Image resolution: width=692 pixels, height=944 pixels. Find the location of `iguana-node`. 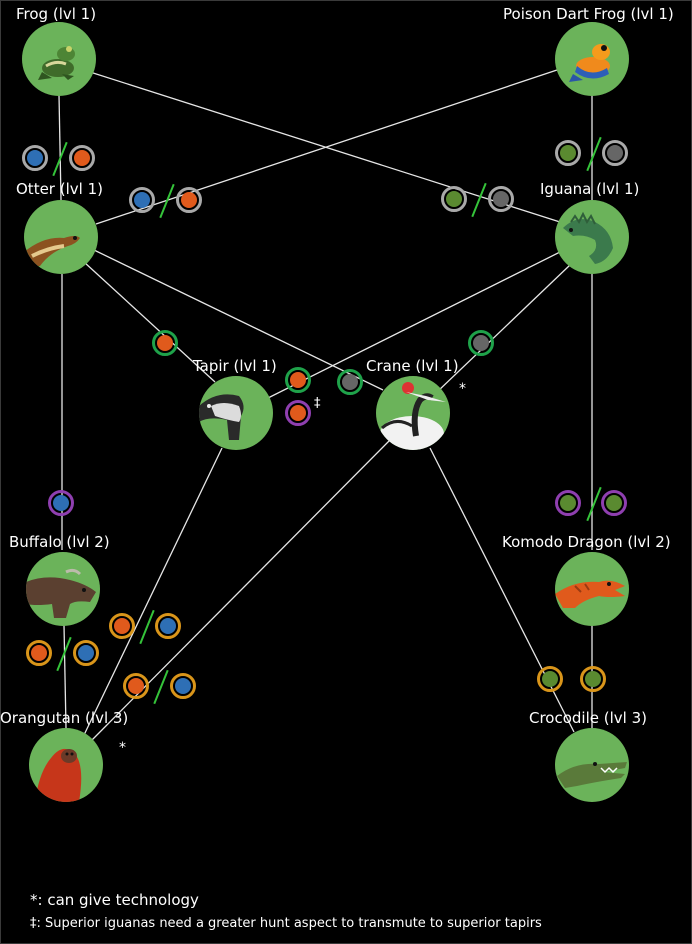

iguana-node is located at coordinates (592, 237).